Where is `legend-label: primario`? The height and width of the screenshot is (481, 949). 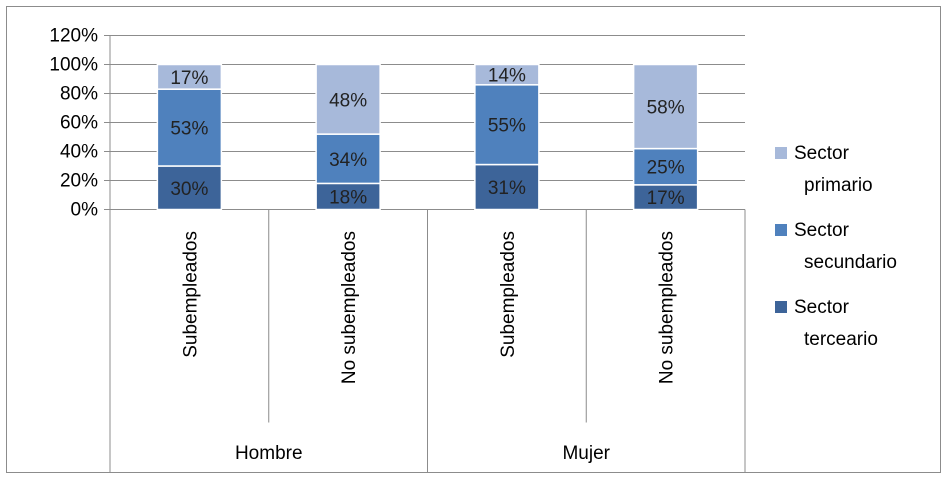
legend-label: primario is located at coordinates (838, 185).